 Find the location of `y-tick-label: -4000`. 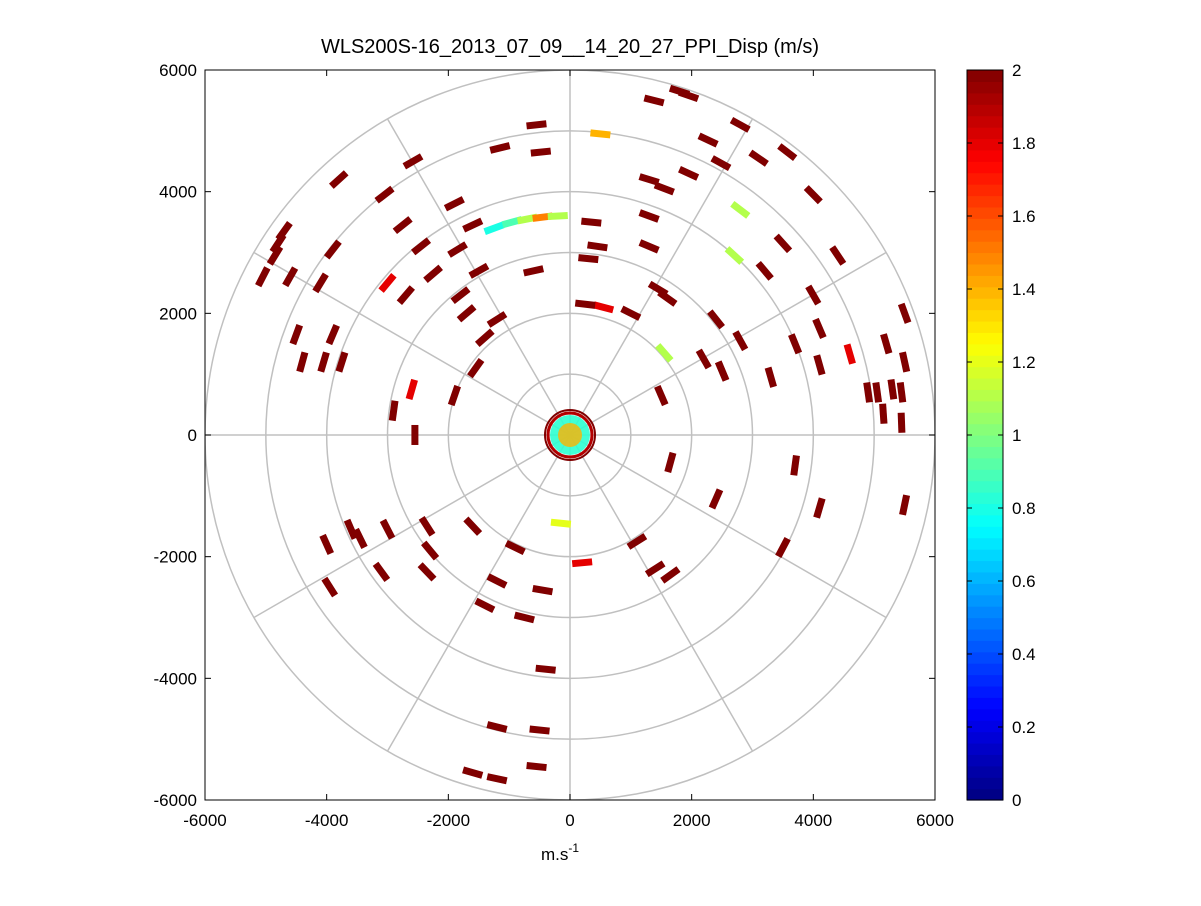

y-tick-label: -4000 is located at coordinates (175, 678).